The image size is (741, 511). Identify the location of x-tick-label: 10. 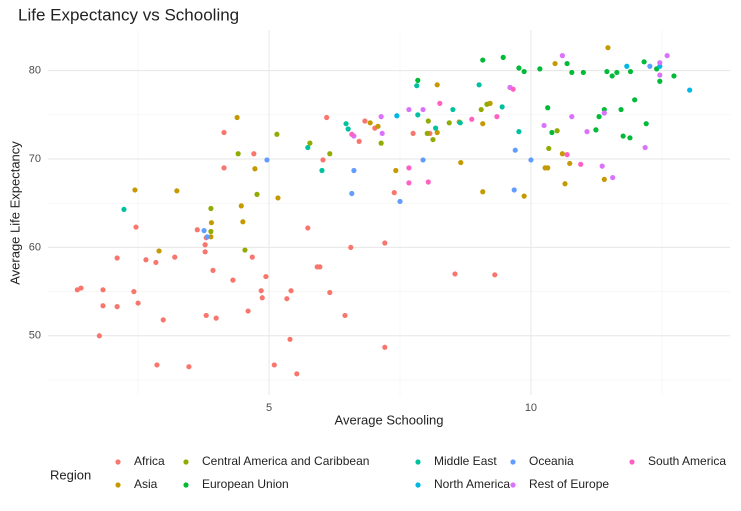
(531, 408).